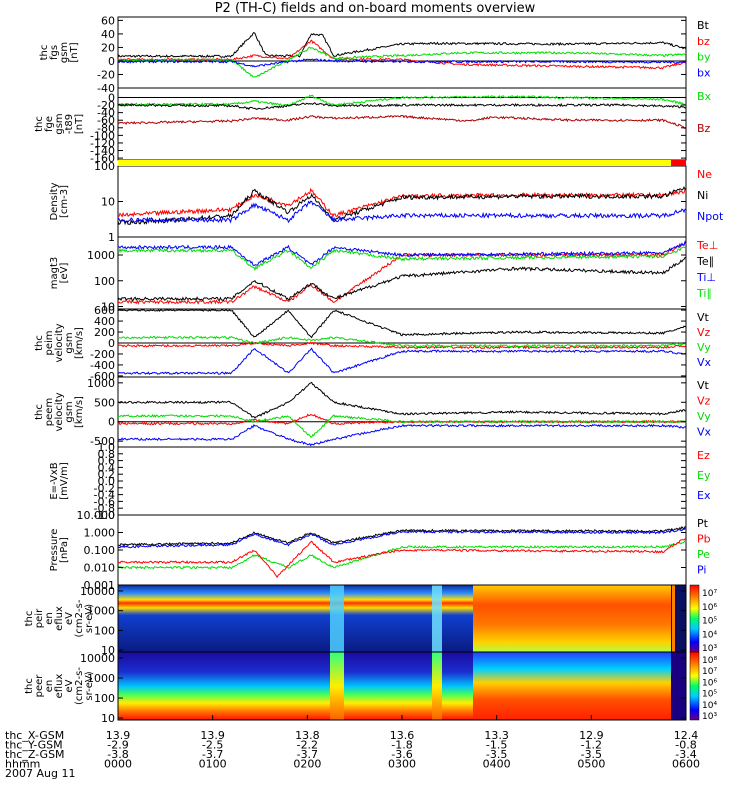  I want to click on ytick-label: 500, so click(104, 402).